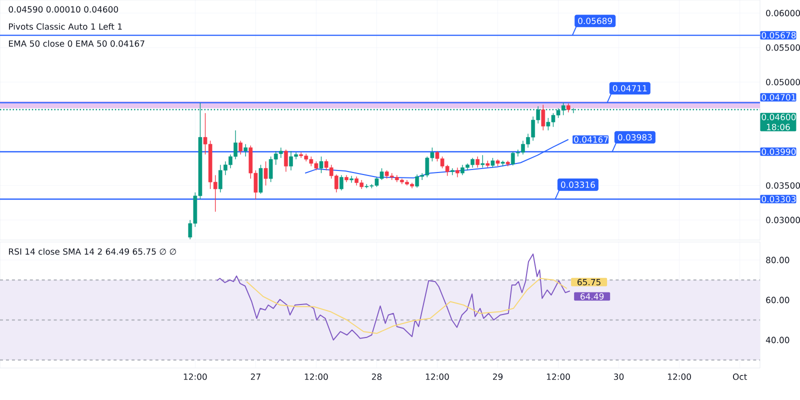 This screenshot has width=800, height=400. Describe the element at coordinates (778, 300) in the screenshot. I see `y-tick-label: 60.00` at that location.